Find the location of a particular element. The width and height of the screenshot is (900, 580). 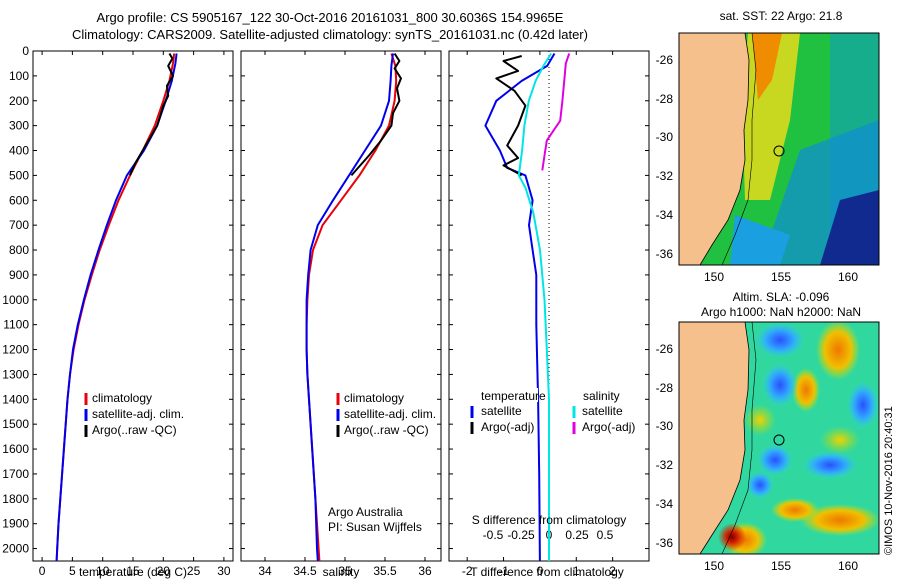

sst-map-panel: sat. SST: 22 Argo: 21.8 -26 -28 - is located at coordinates (768, 146).